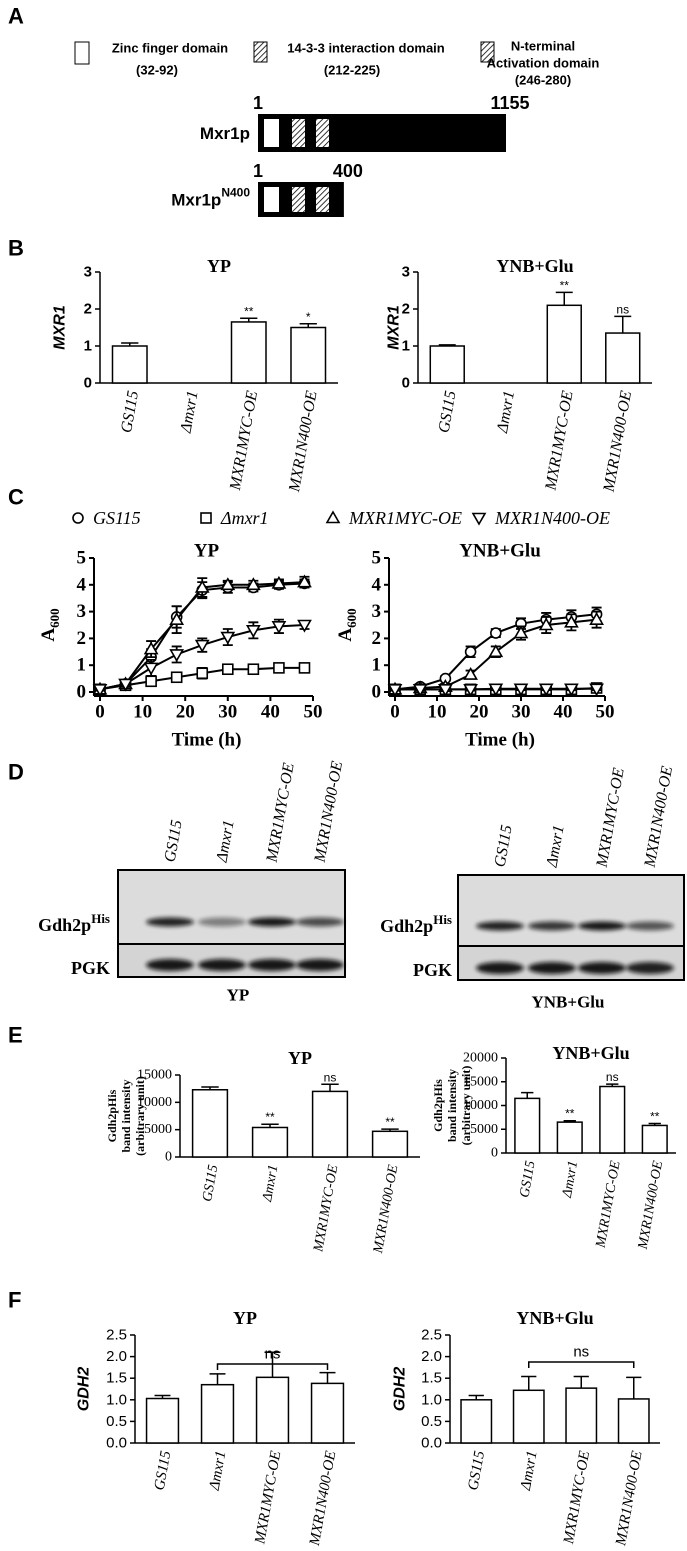 This screenshot has width=687, height=1551. I want to click on y-tick-label: 20000, so click(480, 1058).